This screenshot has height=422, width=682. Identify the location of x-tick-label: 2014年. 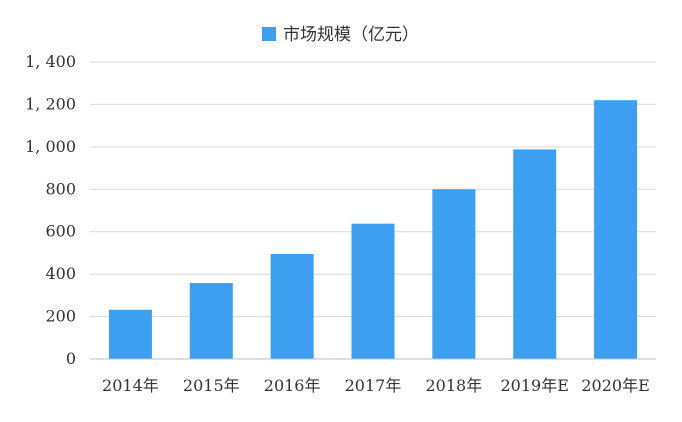
(130, 385).